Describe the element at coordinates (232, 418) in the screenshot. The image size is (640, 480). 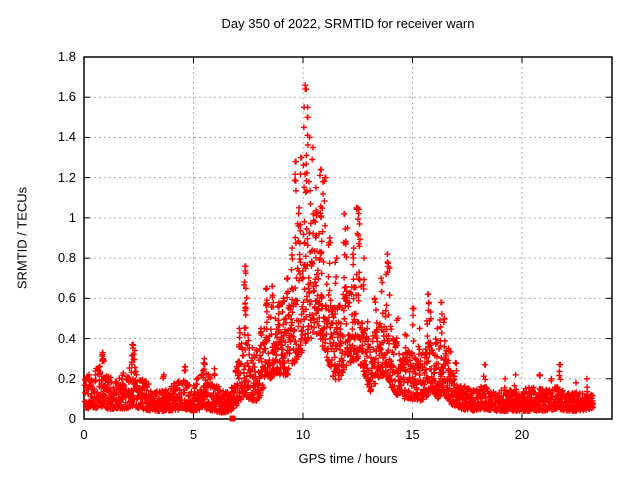
I see `outlier-square` at that location.